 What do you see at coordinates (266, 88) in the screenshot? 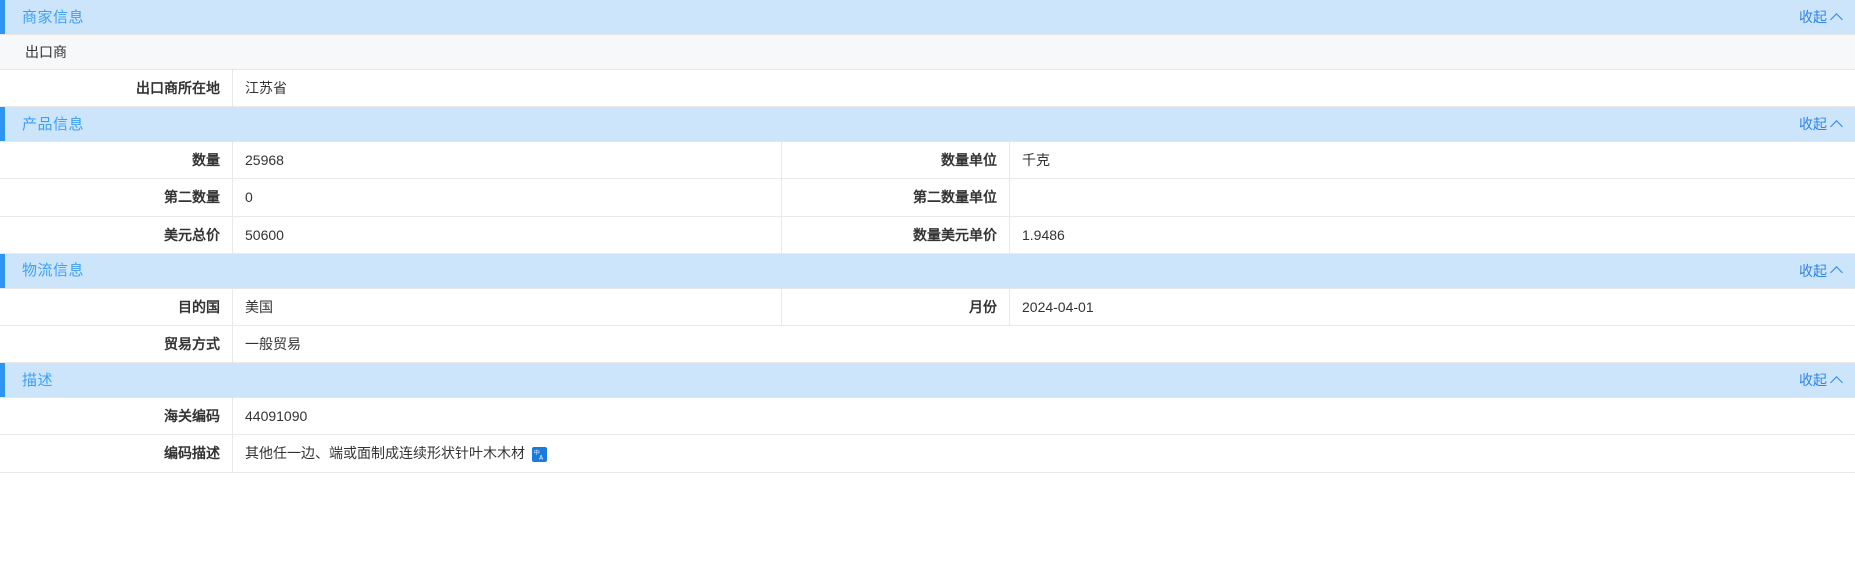
I see `field-value: 江苏省` at bounding box center [266, 88].